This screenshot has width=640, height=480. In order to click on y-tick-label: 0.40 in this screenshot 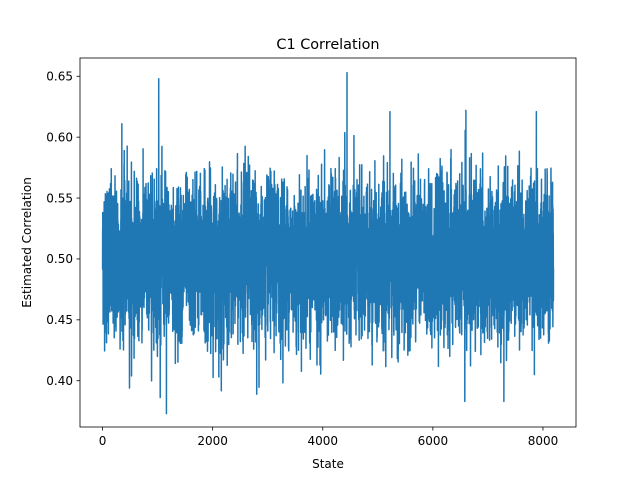, I will do `click(59, 381)`.